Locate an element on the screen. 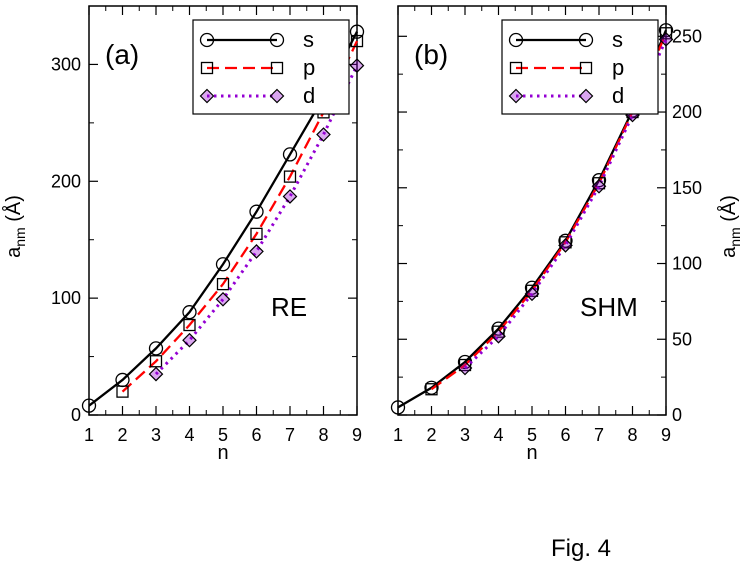 The image size is (747, 568). figure-caption: Fig. 4 is located at coordinates (581, 548).